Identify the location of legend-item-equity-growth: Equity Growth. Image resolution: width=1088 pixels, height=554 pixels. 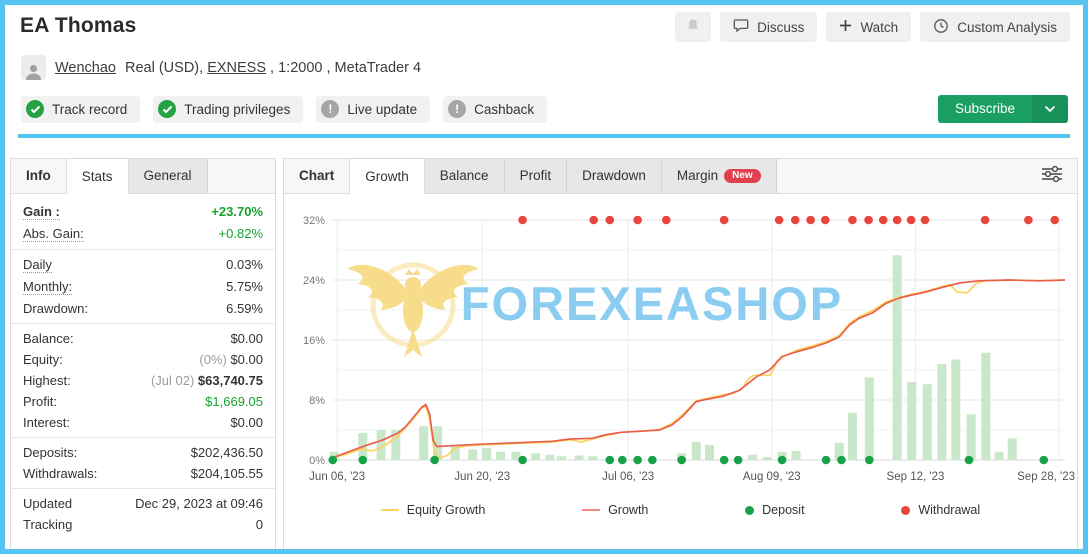
(433, 510).